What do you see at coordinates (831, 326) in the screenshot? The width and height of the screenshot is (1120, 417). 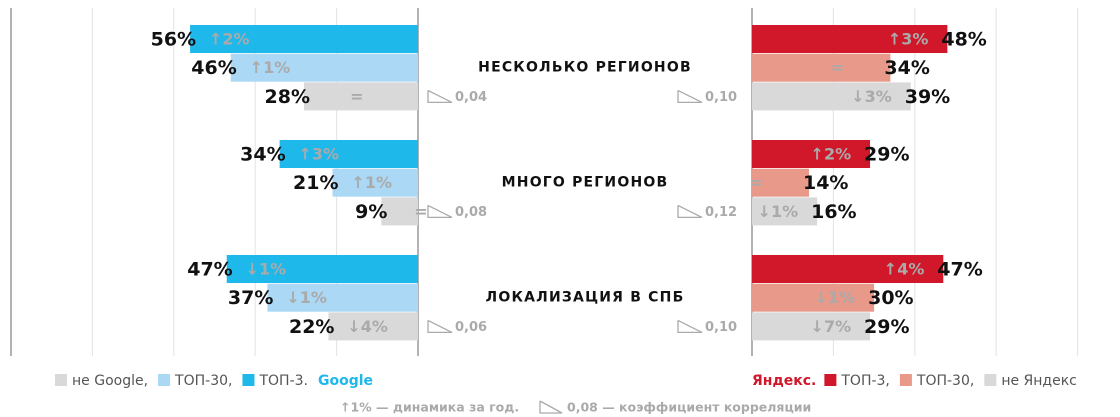 I see `change-label: ↓7%` at bounding box center [831, 326].